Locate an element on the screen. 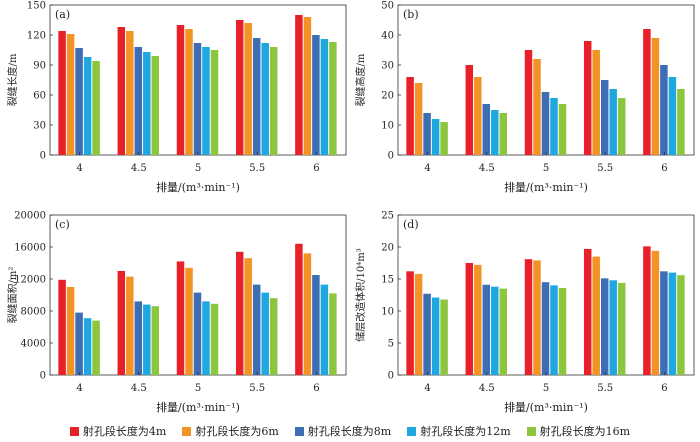 Image resolution: width=700 pixels, height=442 pixels. legend-item: 射孔段长度为12m is located at coordinates (459, 431).